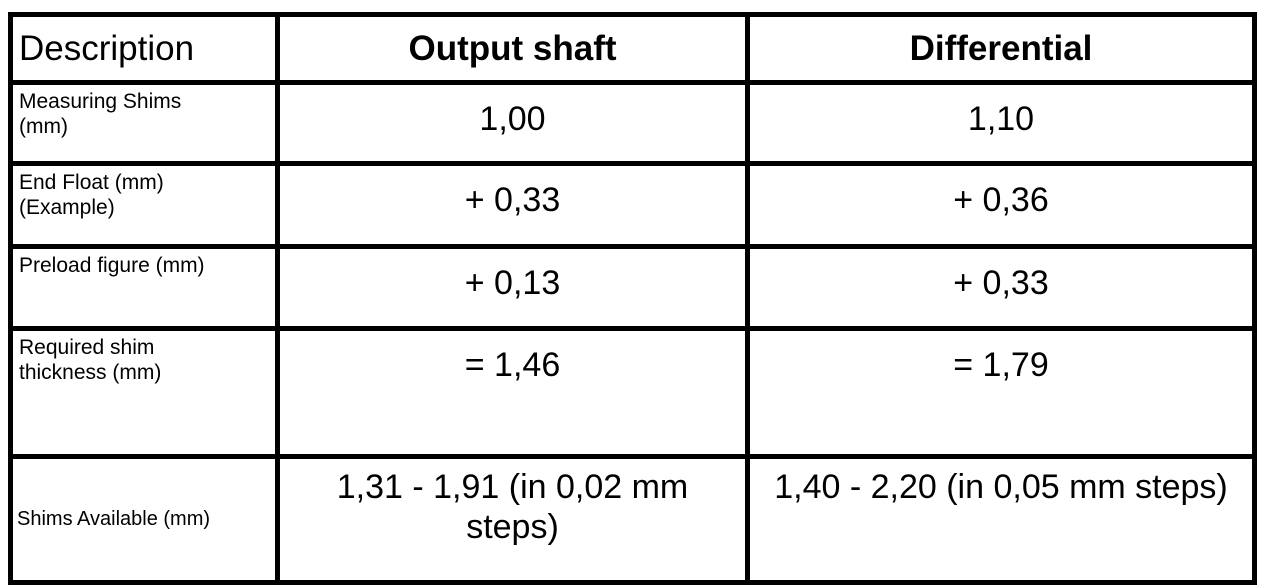 Image resolution: width=1280 pixels, height=585 pixels. I want to click on value-cell: + 0,13, so click(512, 287).